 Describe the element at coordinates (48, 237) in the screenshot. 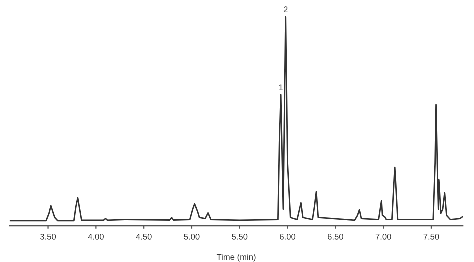

I see `x-tick-label: 3.50` at that location.